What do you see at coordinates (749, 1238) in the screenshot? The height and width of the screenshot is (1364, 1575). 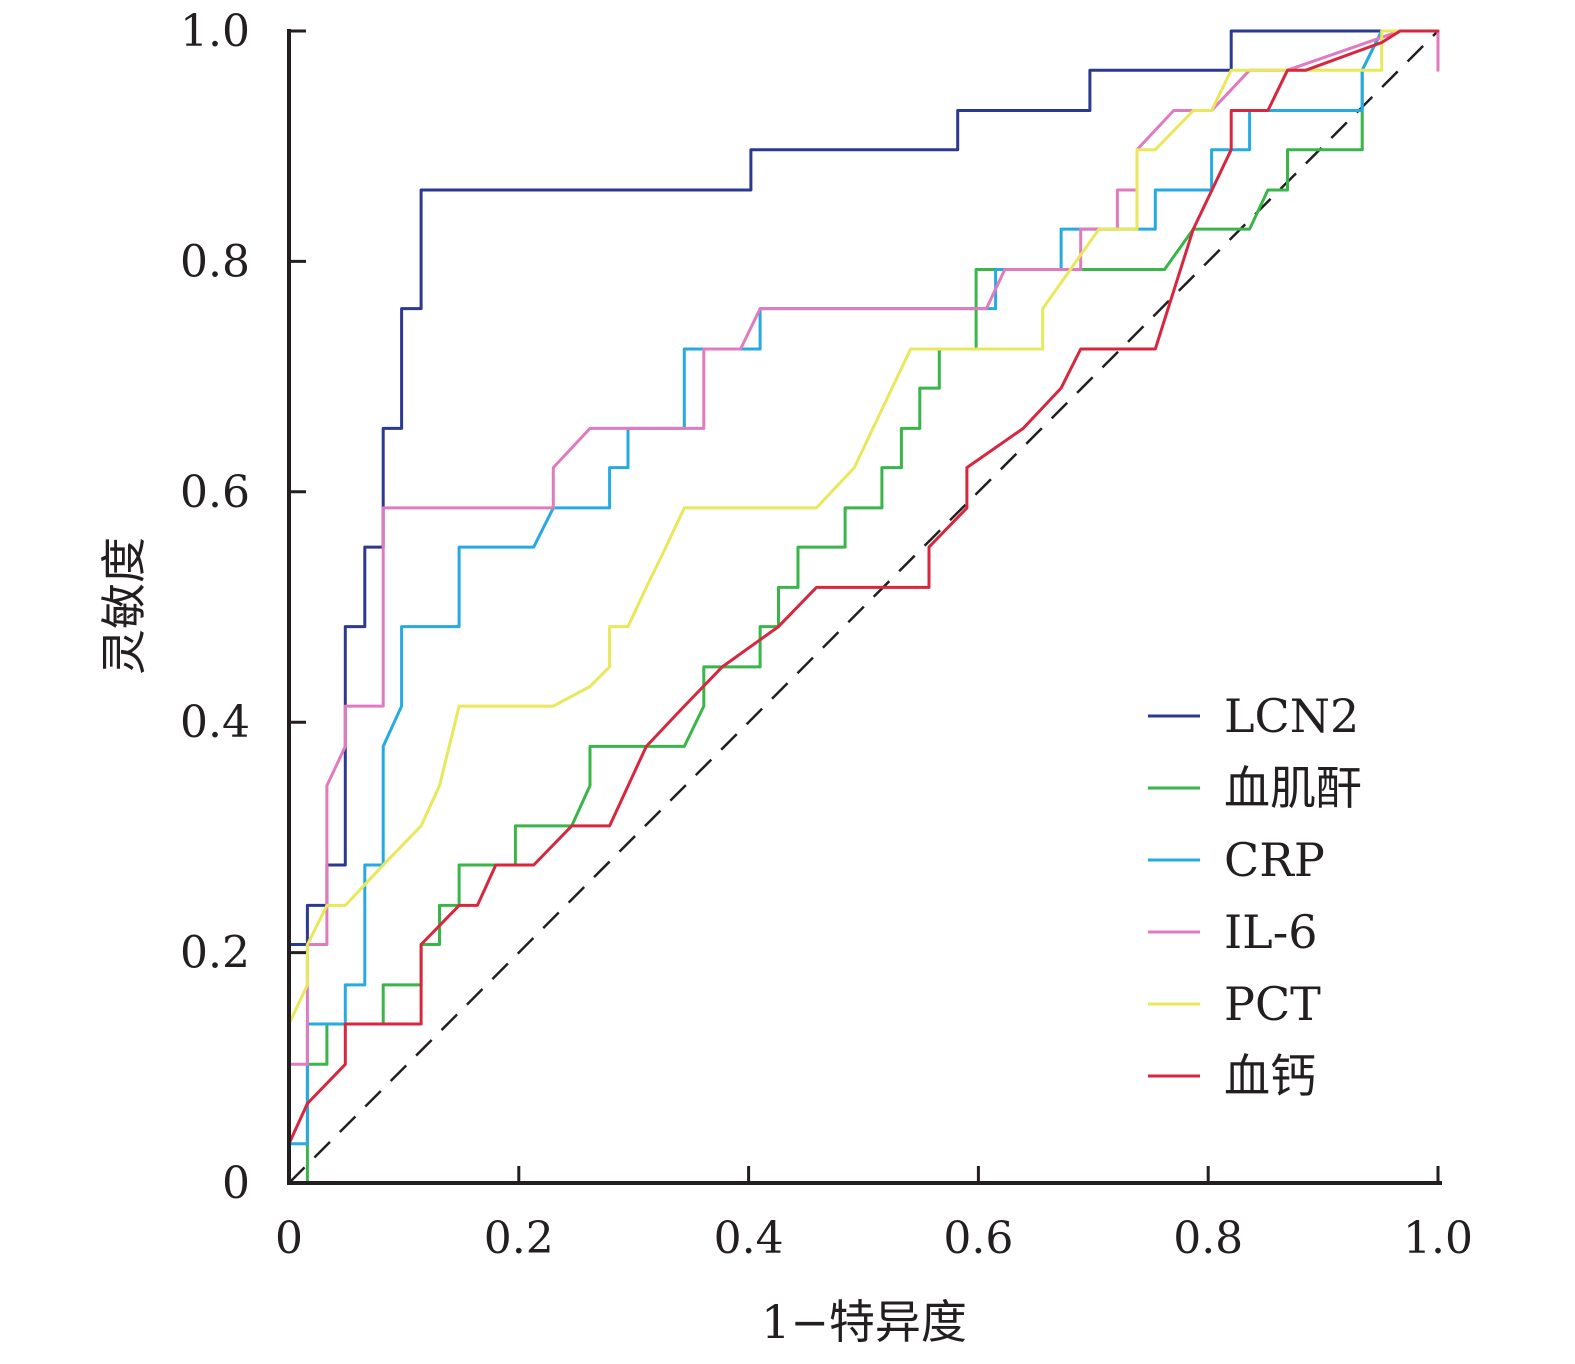 I see `x-tick-label: 0.4` at bounding box center [749, 1238].